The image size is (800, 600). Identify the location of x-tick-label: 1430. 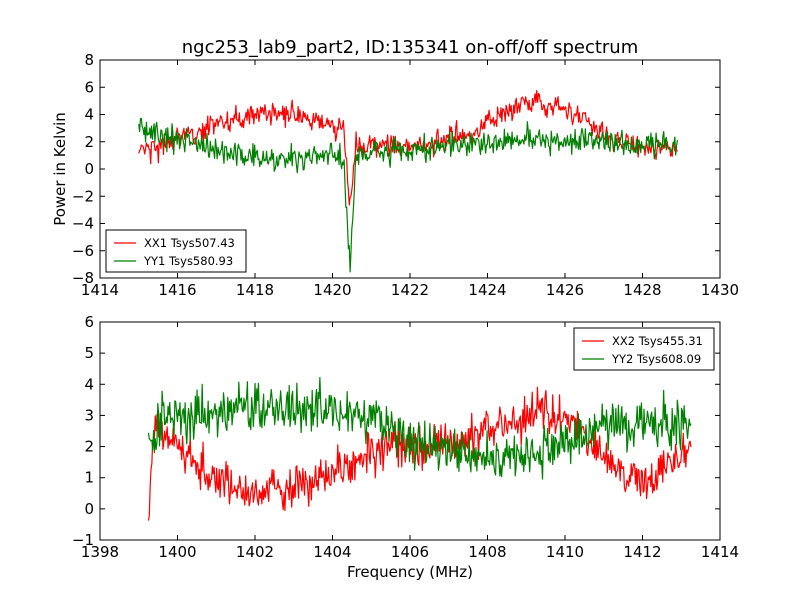
(720, 290).